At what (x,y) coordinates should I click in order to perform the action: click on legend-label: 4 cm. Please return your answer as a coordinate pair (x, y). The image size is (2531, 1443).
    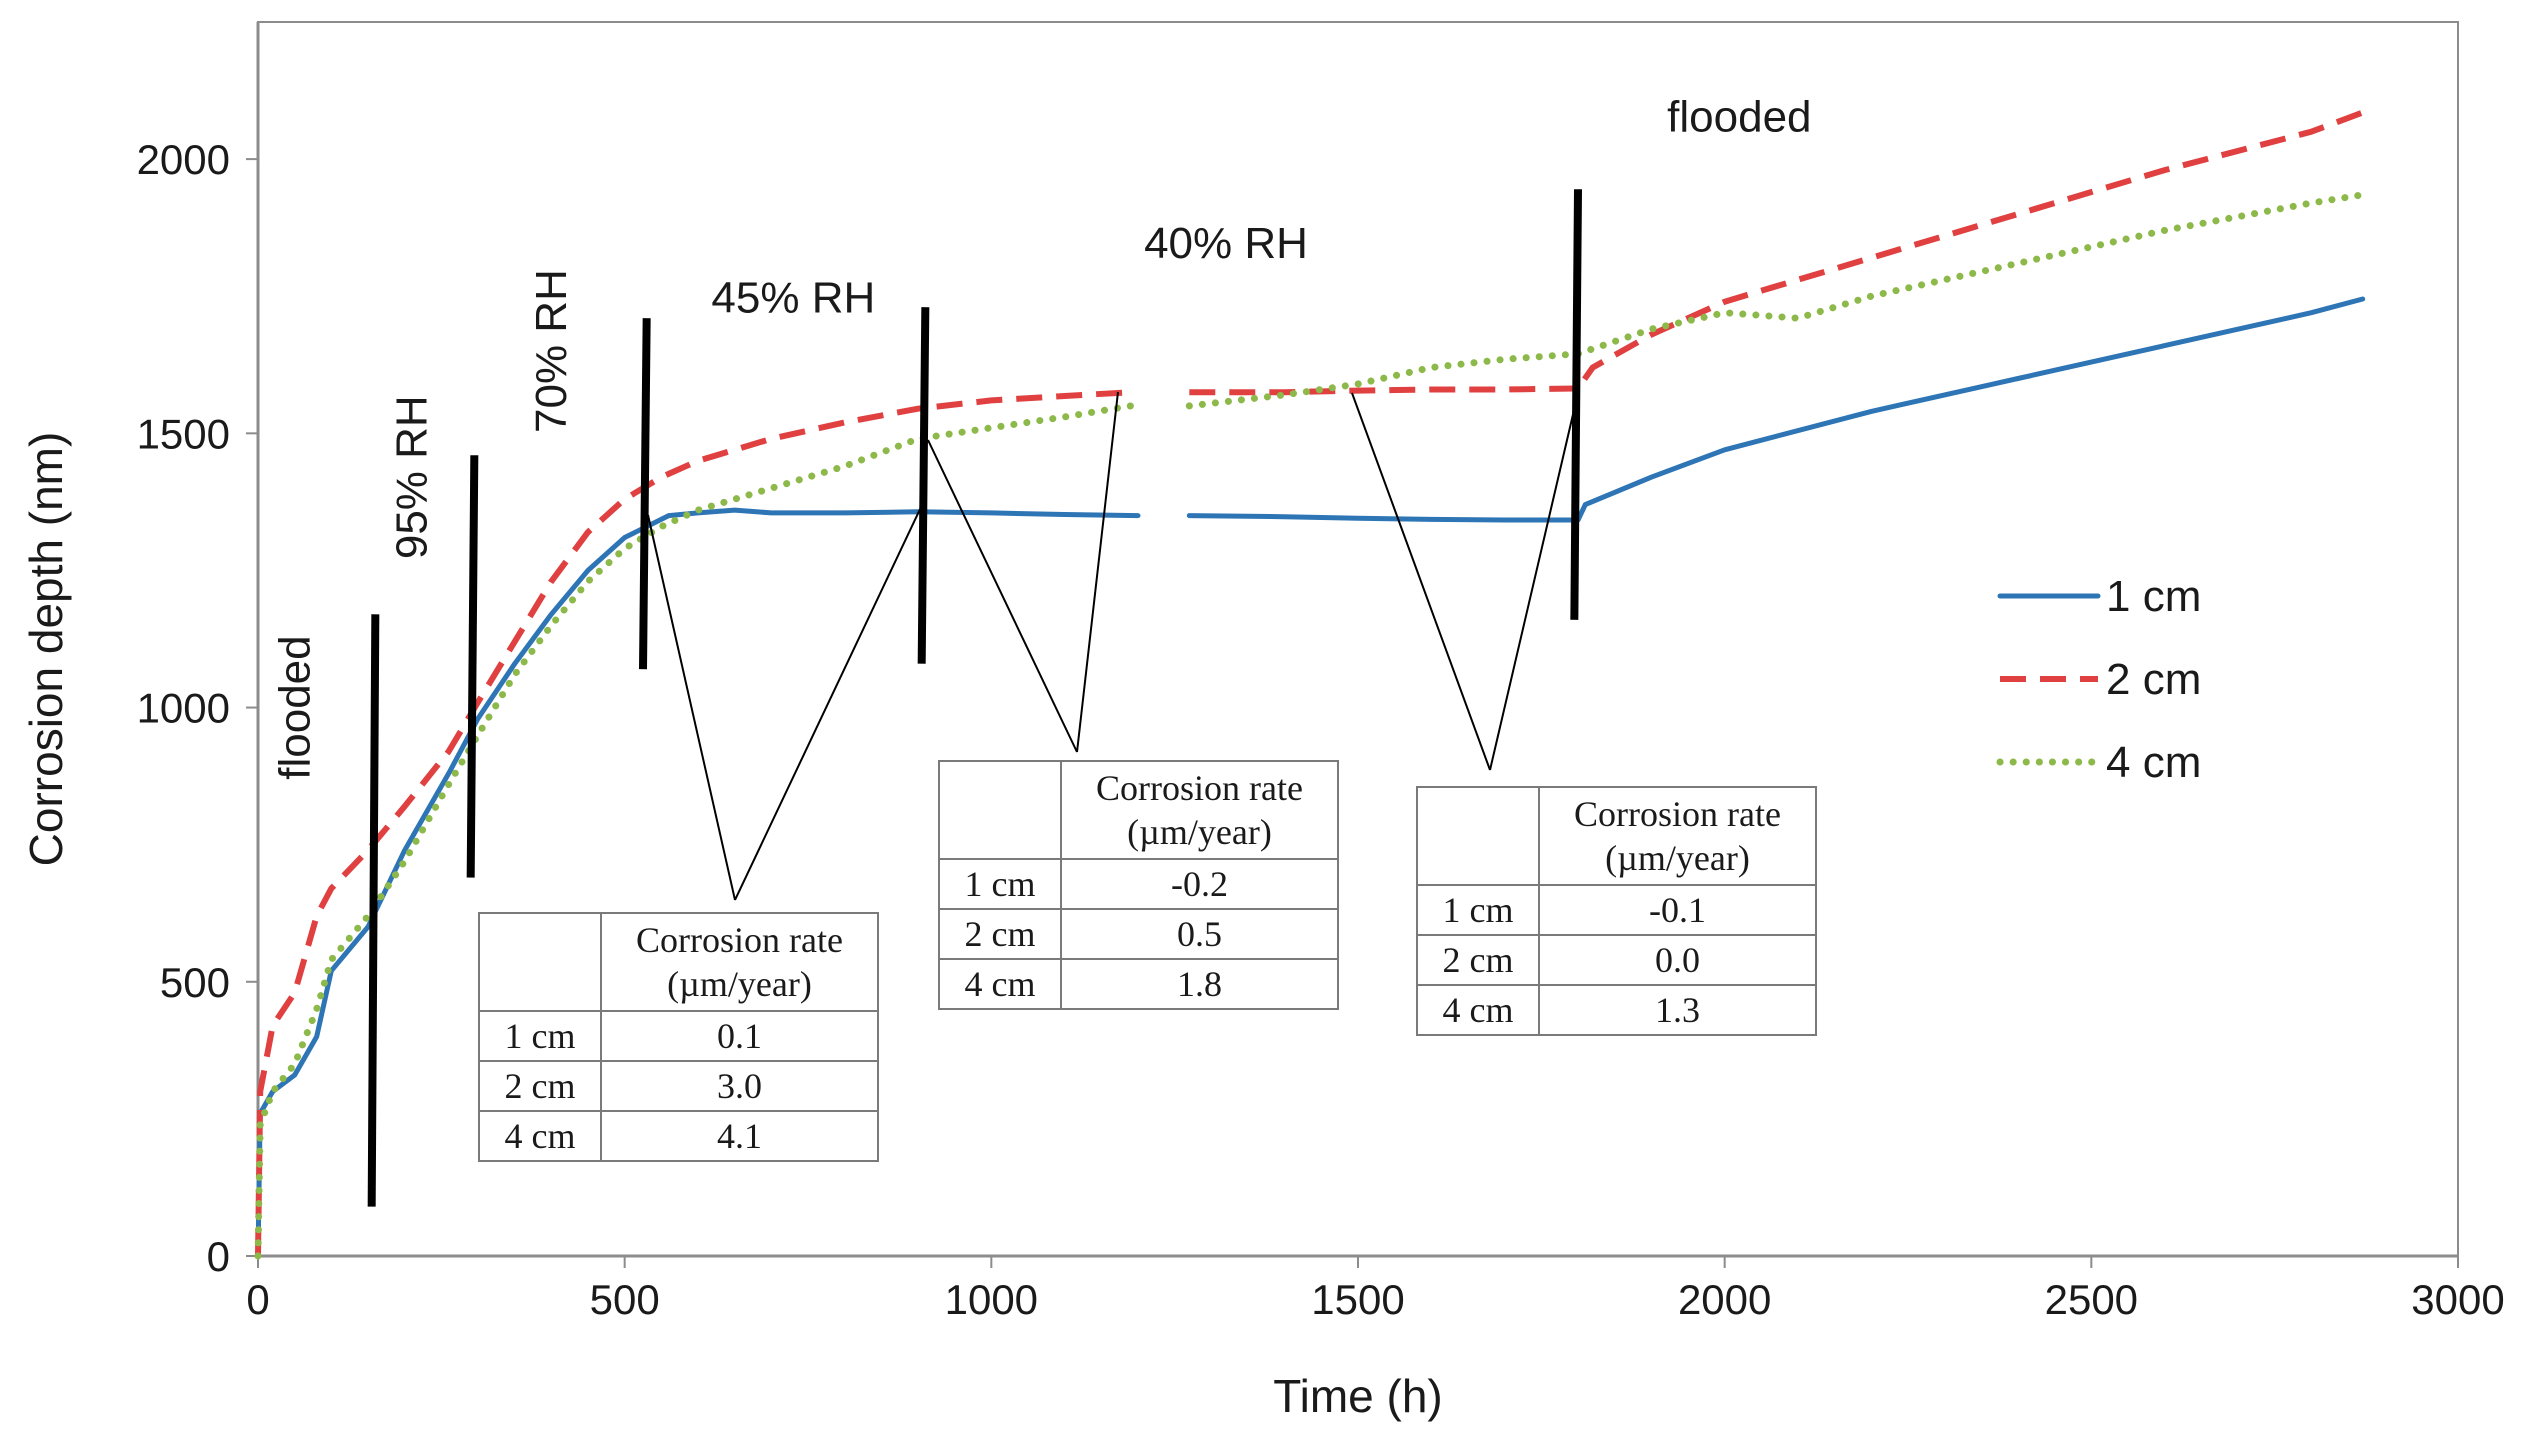
    Looking at the image, I should click on (2153, 762).